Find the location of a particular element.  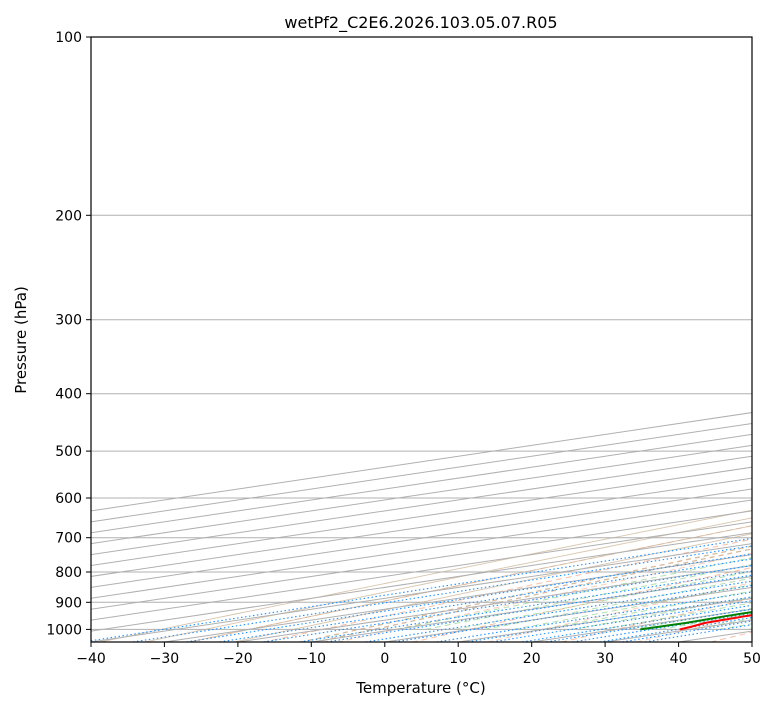

y-axis-title: Pressure (hPa) is located at coordinates (21, 340).